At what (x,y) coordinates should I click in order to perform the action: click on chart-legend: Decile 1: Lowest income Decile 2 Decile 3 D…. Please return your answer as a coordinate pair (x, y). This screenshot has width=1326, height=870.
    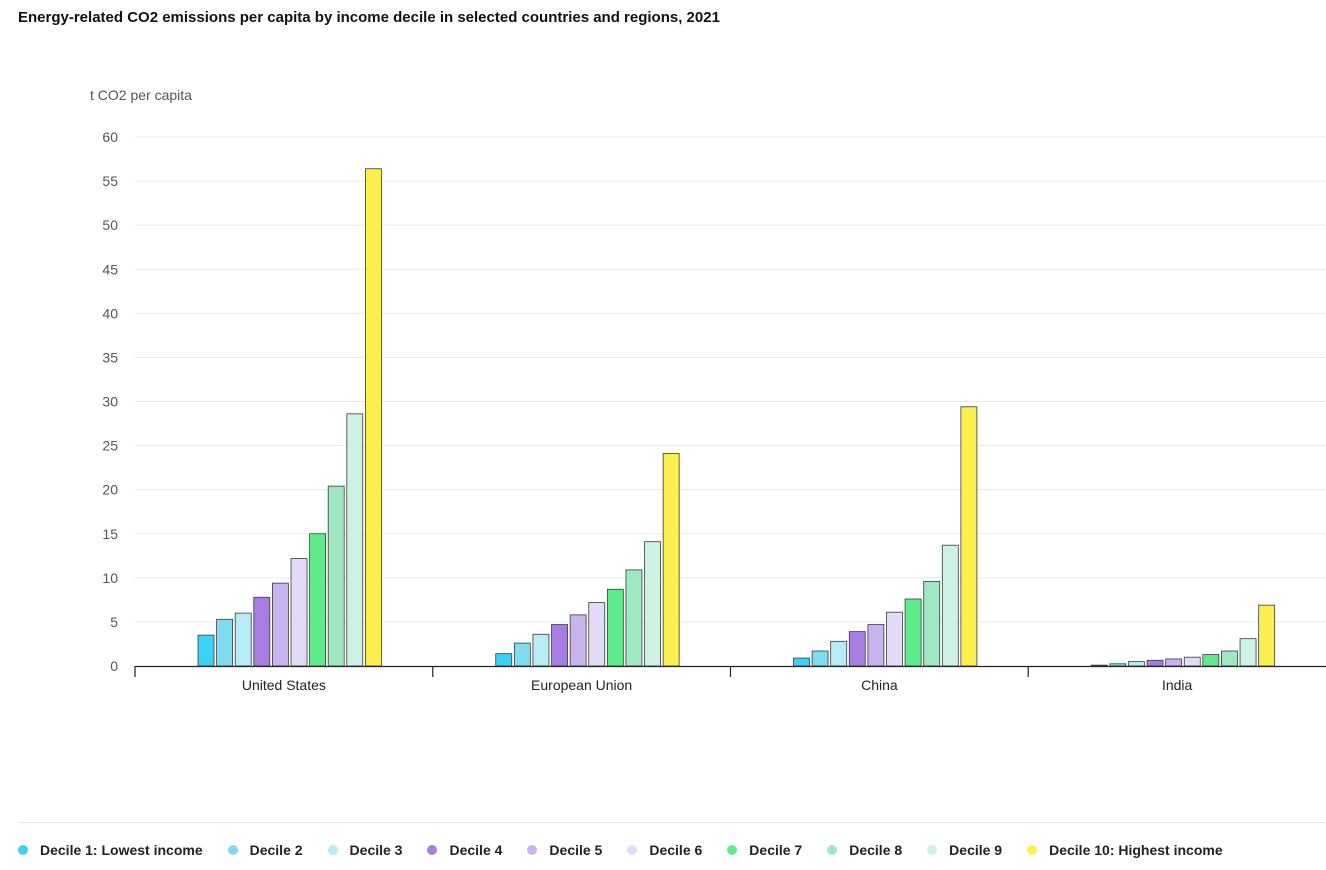
    Looking at the image, I should click on (633, 850).